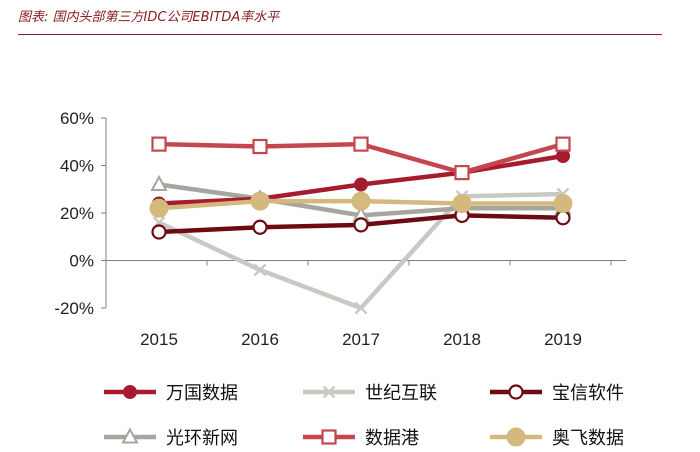 Image resolution: width=700 pixels, height=452 pixels. Describe the element at coordinates (392, 438) in the screenshot. I see `legend-label: 数据港` at that location.